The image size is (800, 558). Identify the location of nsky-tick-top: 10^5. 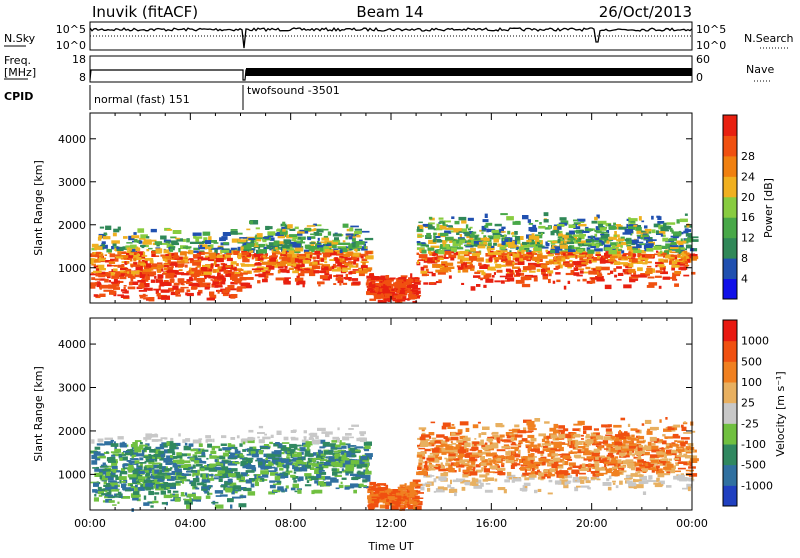
(71, 29).